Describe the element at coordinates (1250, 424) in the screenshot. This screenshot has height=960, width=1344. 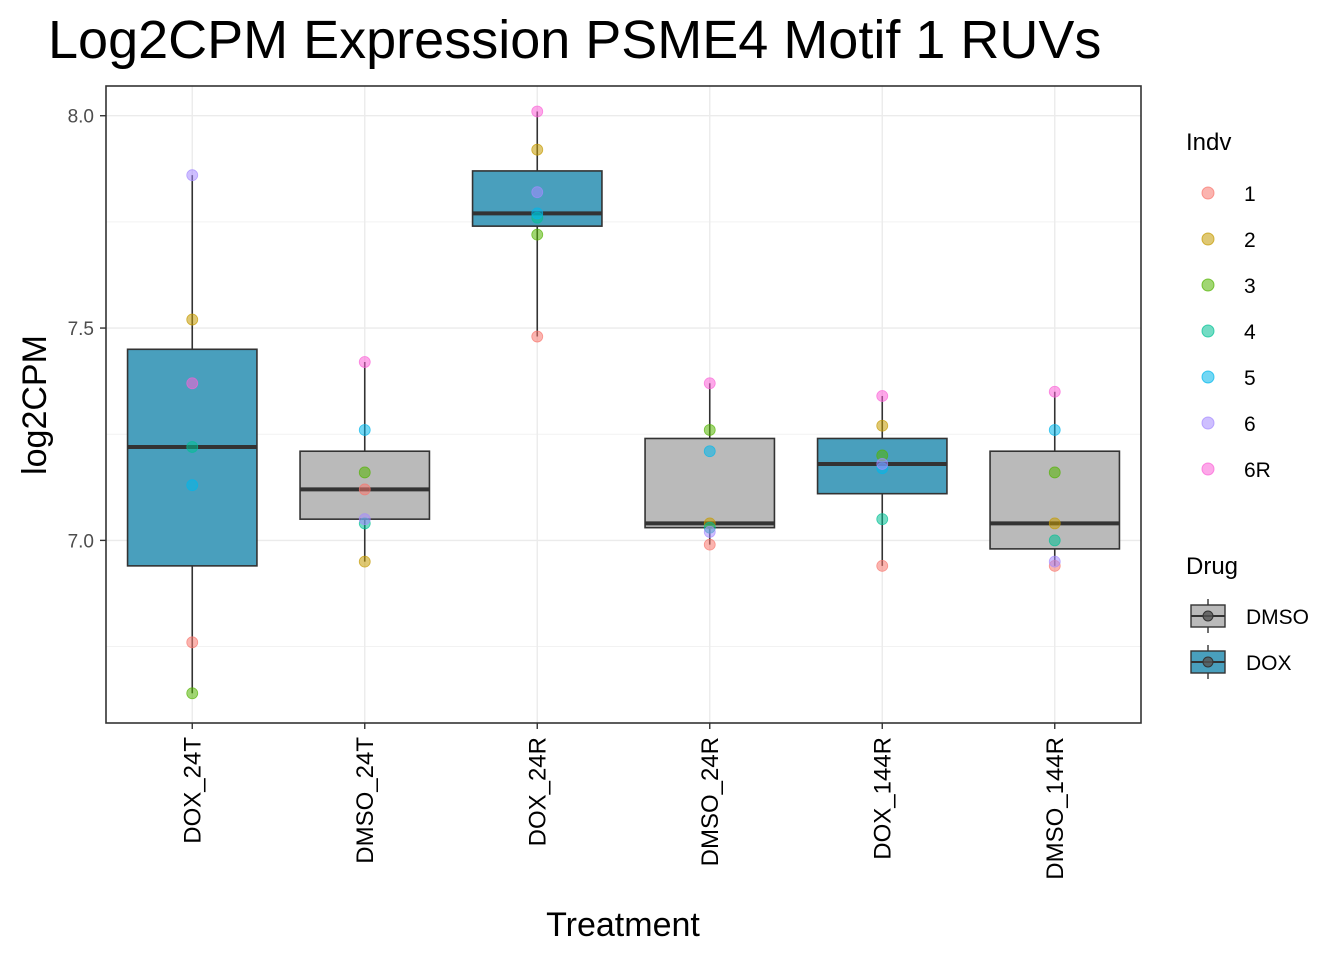
I see `legend-indv-label: 6` at that location.